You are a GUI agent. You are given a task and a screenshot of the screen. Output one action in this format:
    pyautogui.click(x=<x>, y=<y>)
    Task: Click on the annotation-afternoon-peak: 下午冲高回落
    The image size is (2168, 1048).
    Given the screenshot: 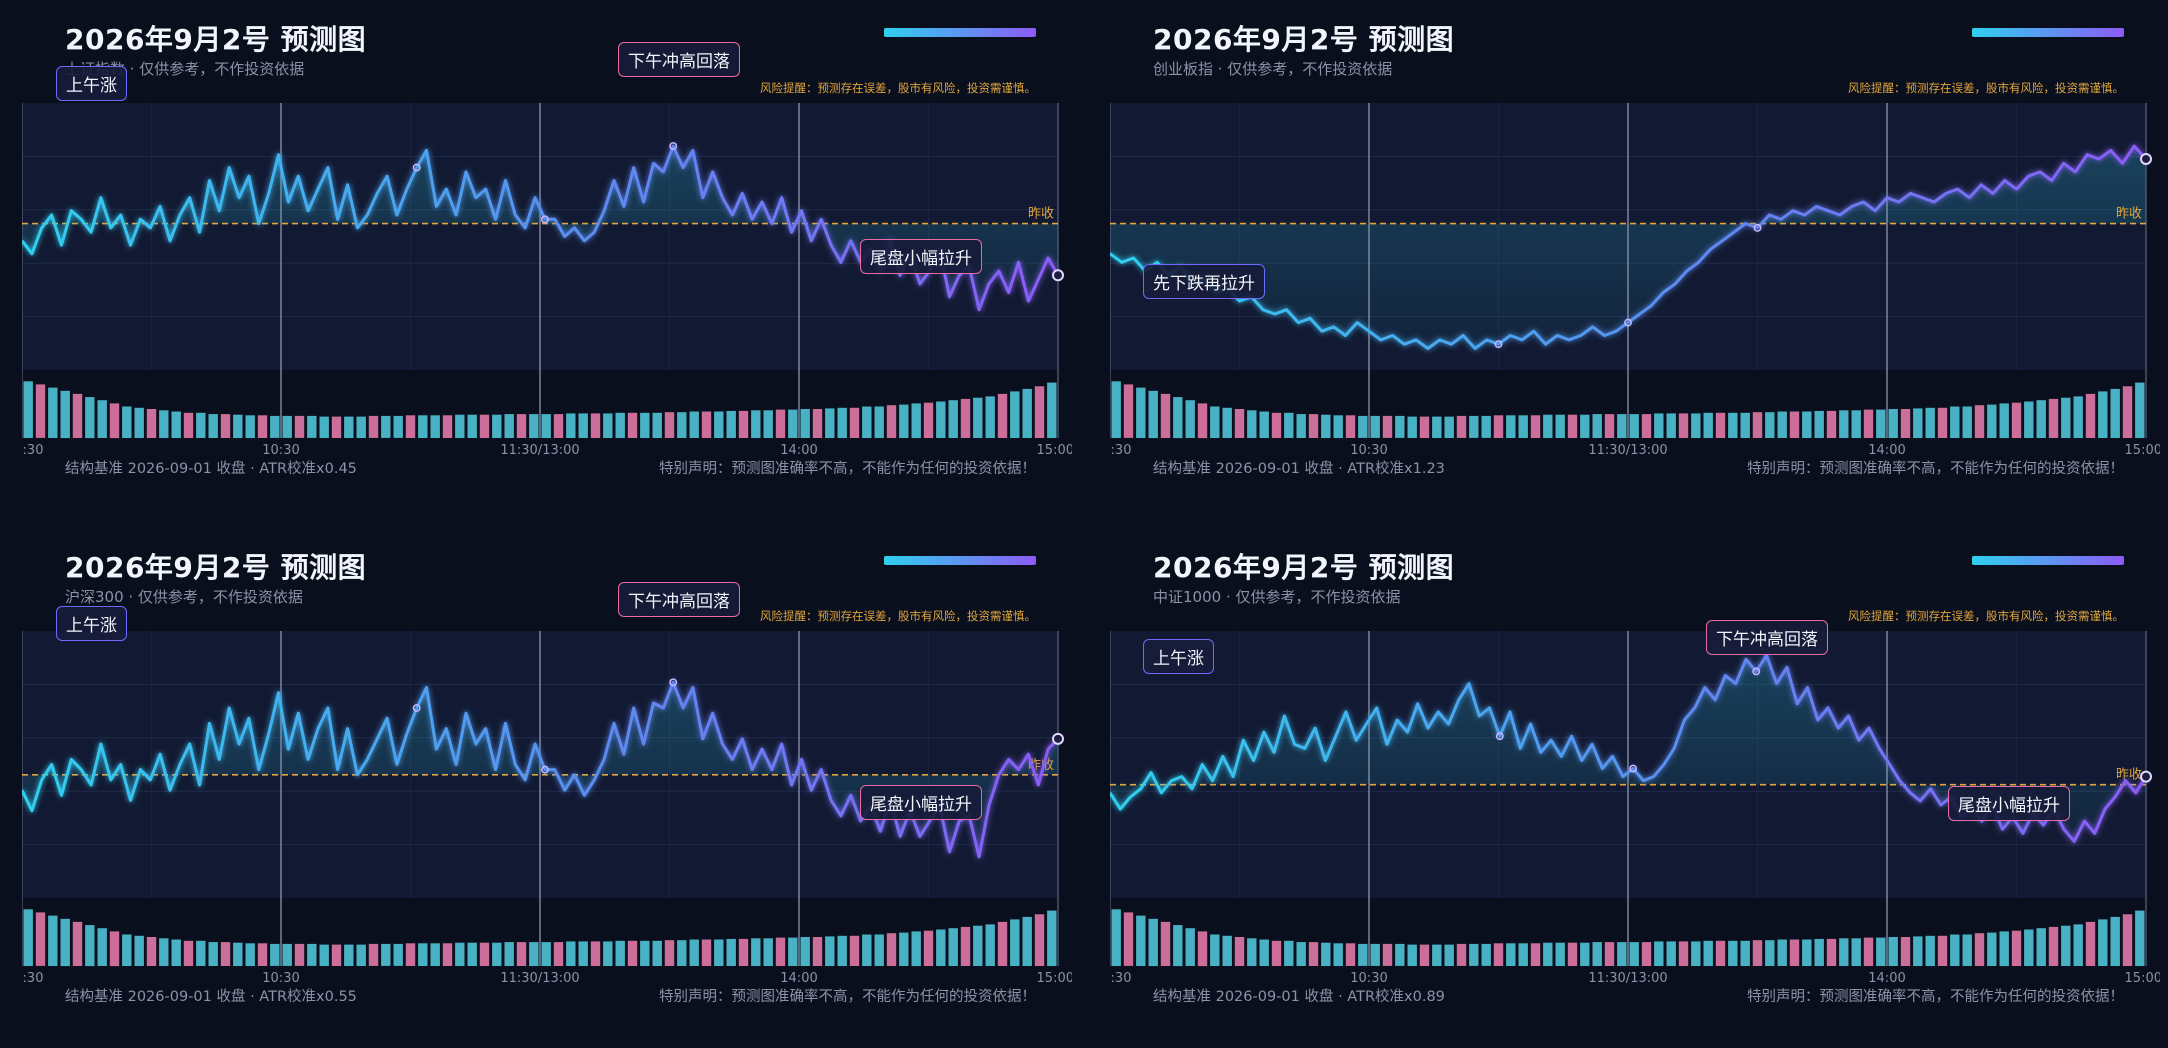 What is the action you would take?
    pyautogui.click(x=1767, y=637)
    